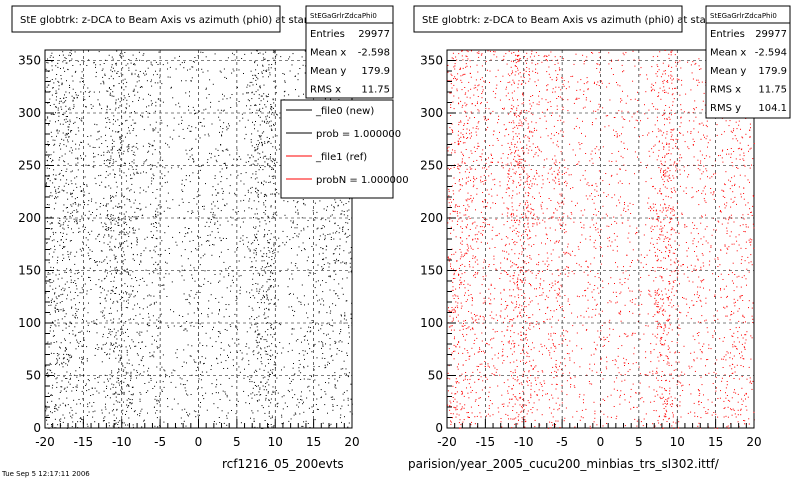  Describe the element at coordinates (29, 113) in the screenshot. I see `y-tick-label: 300` at that location.